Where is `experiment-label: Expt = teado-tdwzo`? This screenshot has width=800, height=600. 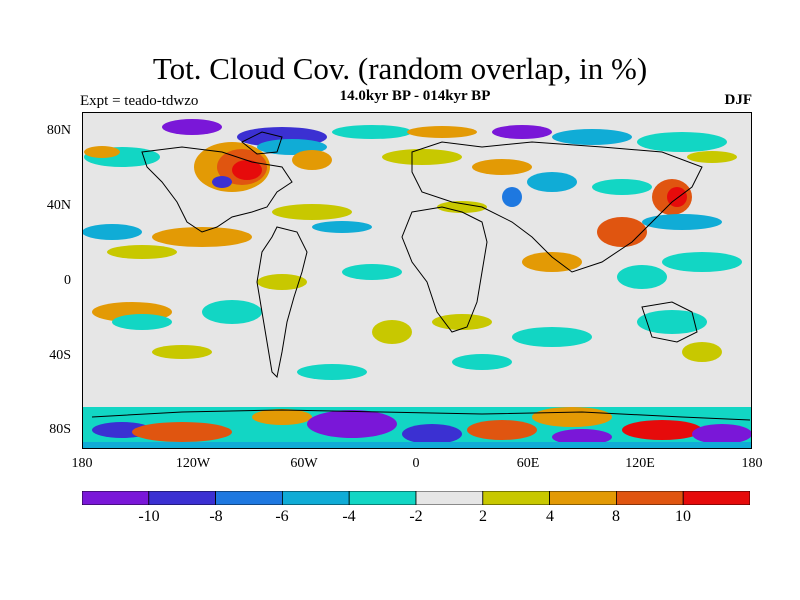
experiment-label: Expt = teado-tdwzo is located at coordinates (139, 101).